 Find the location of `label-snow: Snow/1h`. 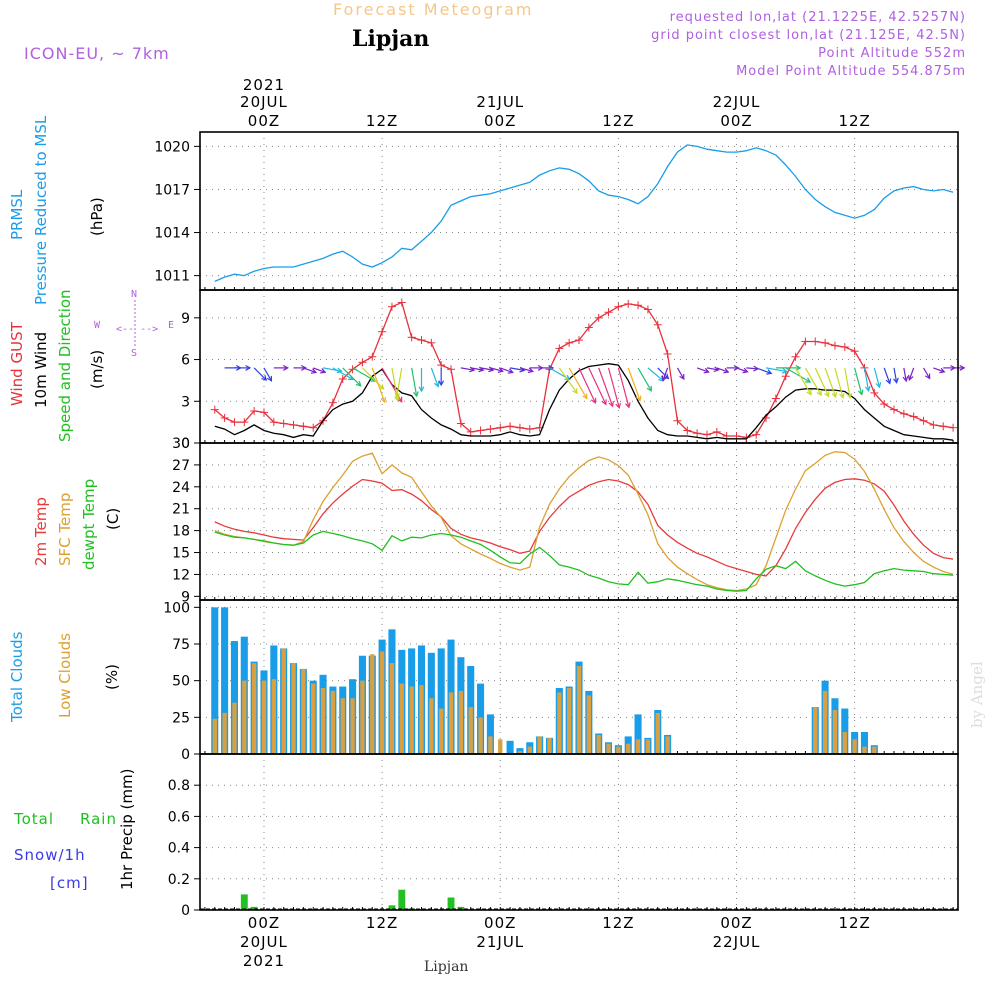

label-snow: Snow/1h is located at coordinates (50, 855).